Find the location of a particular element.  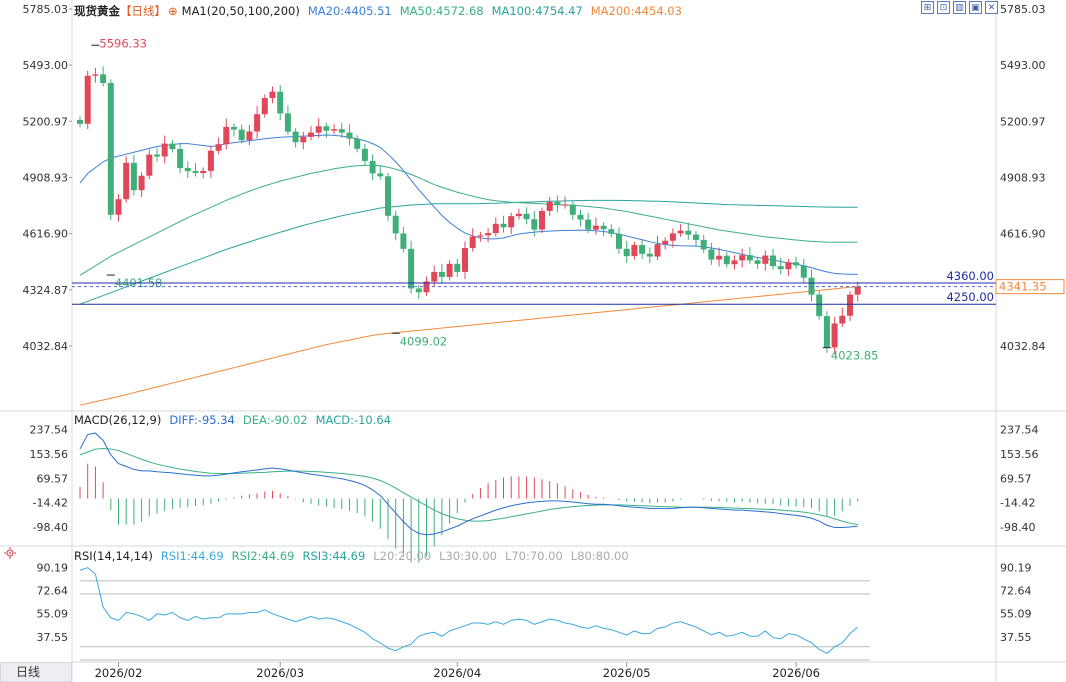

price-tick-left: 4908.93 is located at coordinates (46, 177).